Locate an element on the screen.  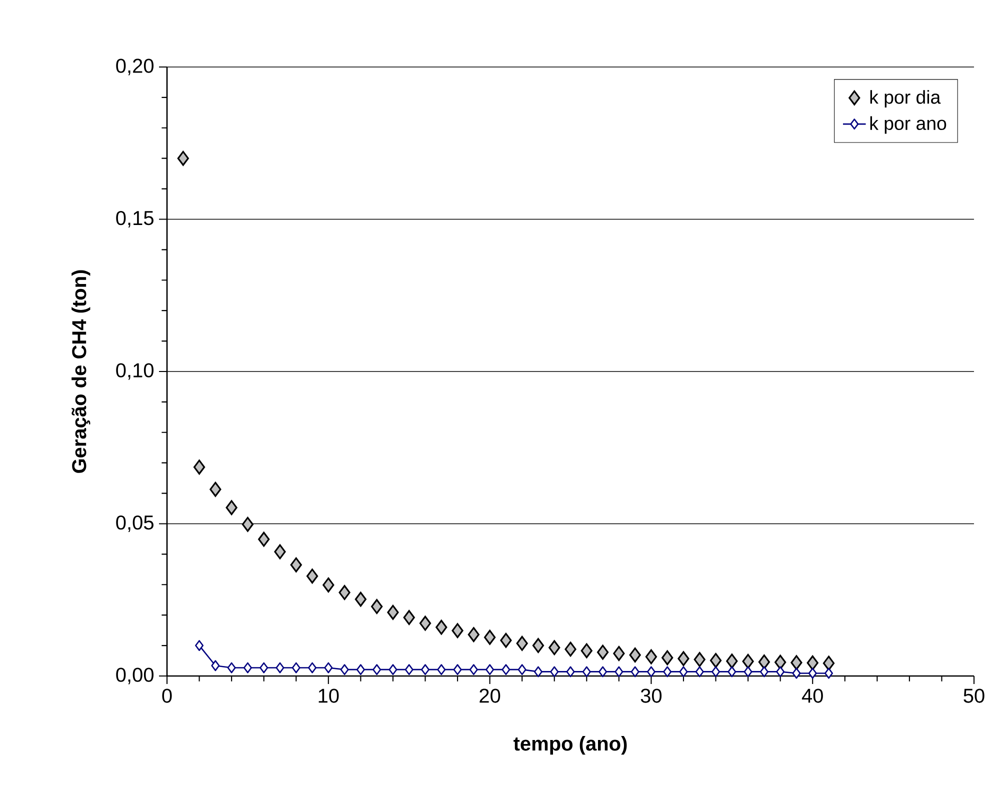
y-tick-label: 0,15 is located at coordinates (135, 219).